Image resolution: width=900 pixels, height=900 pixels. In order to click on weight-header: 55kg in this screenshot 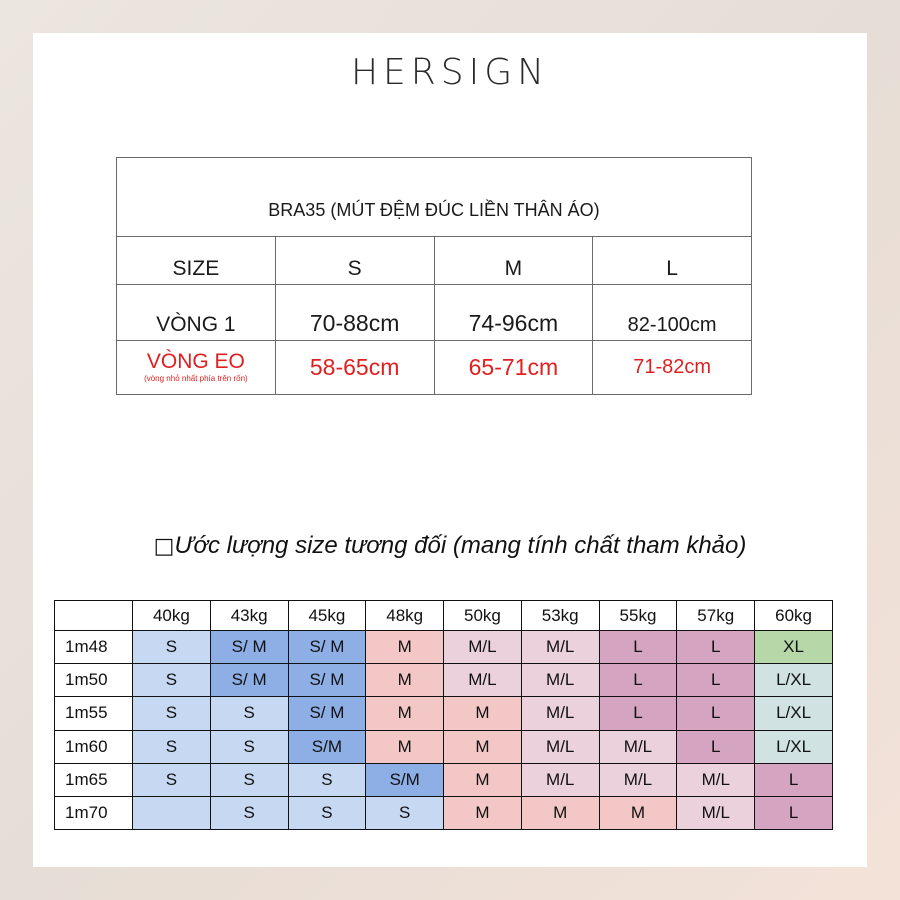, I will do `click(638, 615)`.